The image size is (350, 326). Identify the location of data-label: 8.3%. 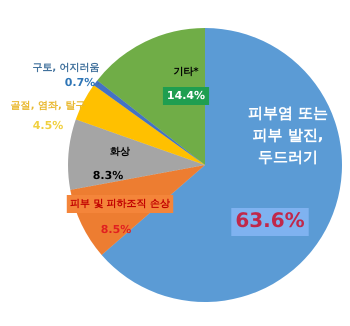
(108, 175).